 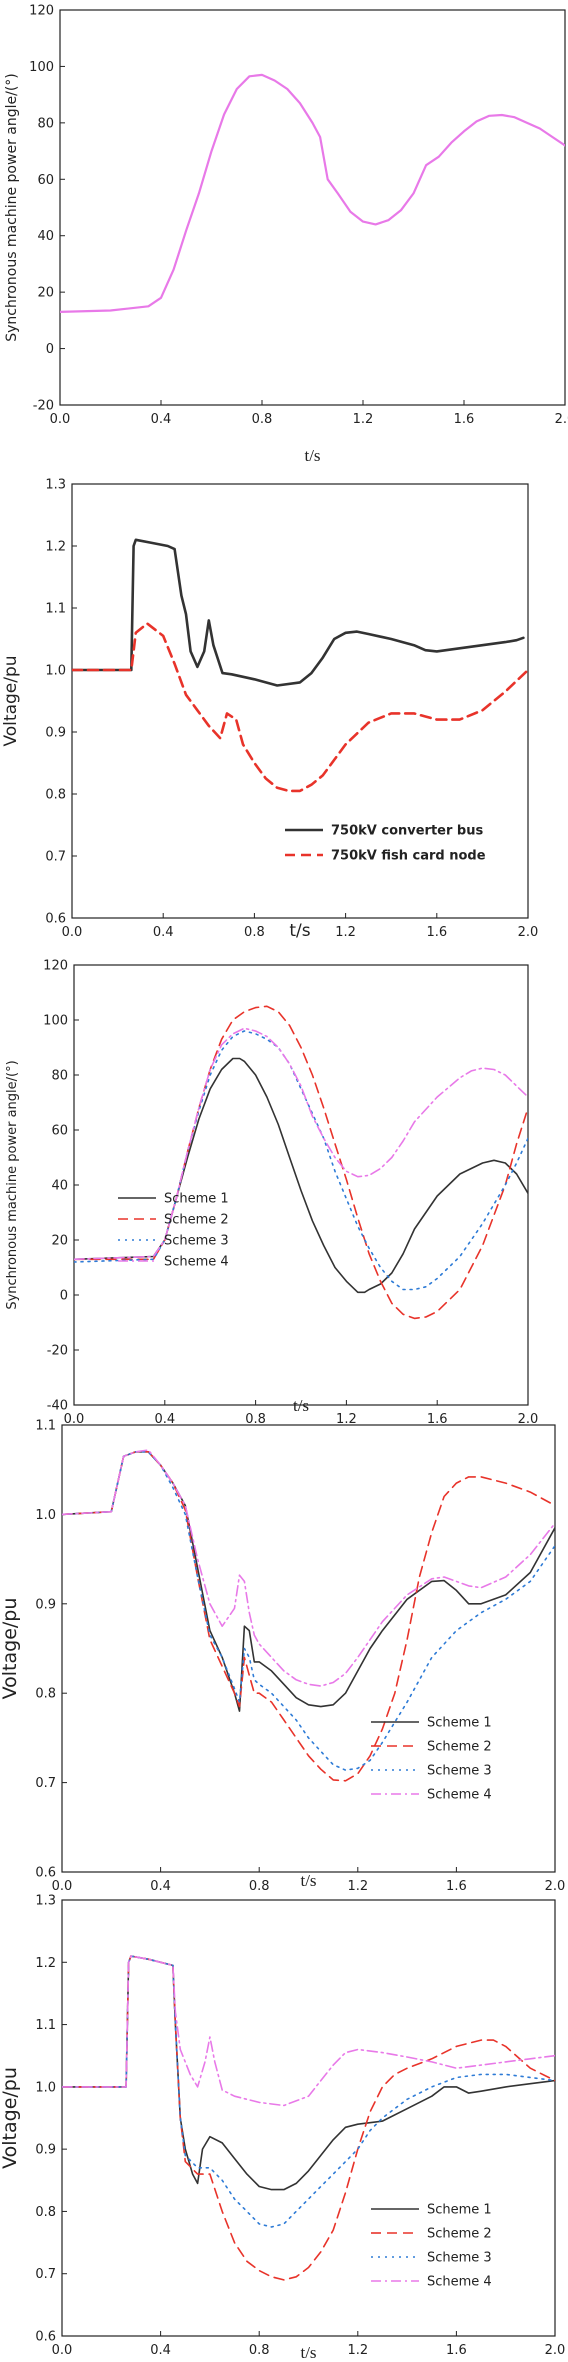 I want to click on legend-label: 750kV converter bus, so click(x=407, y=831).